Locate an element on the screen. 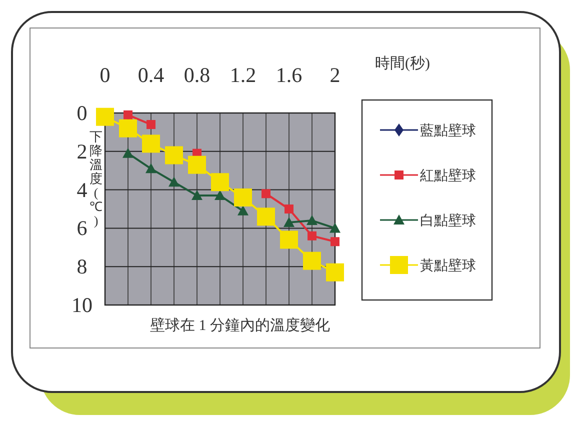  x-axis-title: 時間(秒) is located at coordinates (402, 63).